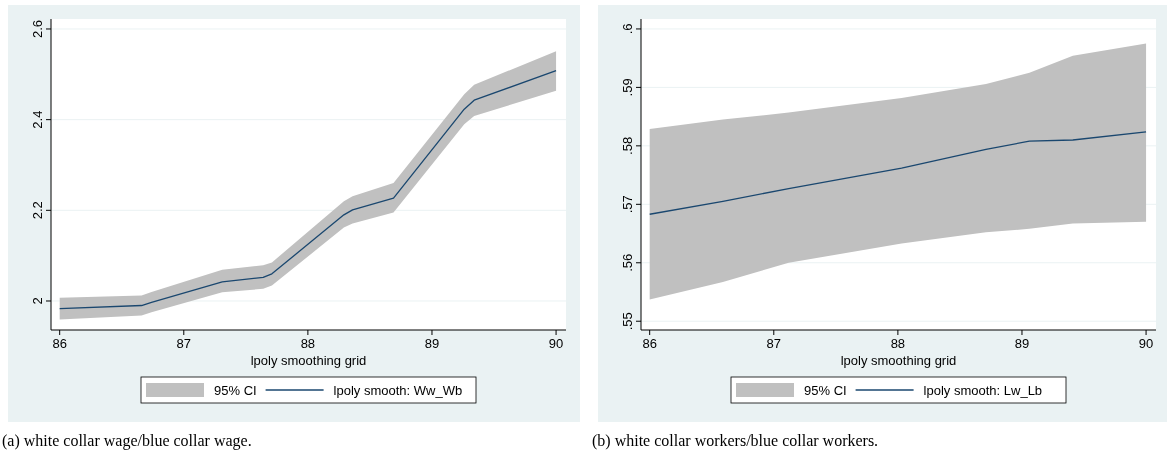 Image resolution: width=1167 pixels, height=462 pixels. What do you see at coordinates (37, 119) in the screenshot?
I see `y-tick-label: 2.4` at bounding box center [37, 119].